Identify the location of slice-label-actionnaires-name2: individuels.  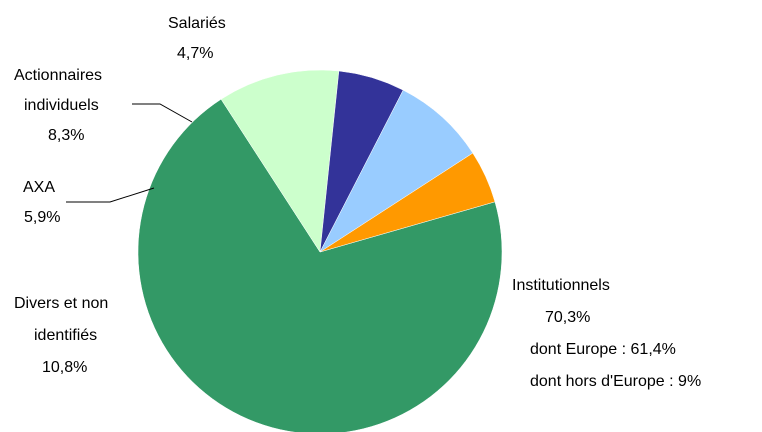
(61, 105).